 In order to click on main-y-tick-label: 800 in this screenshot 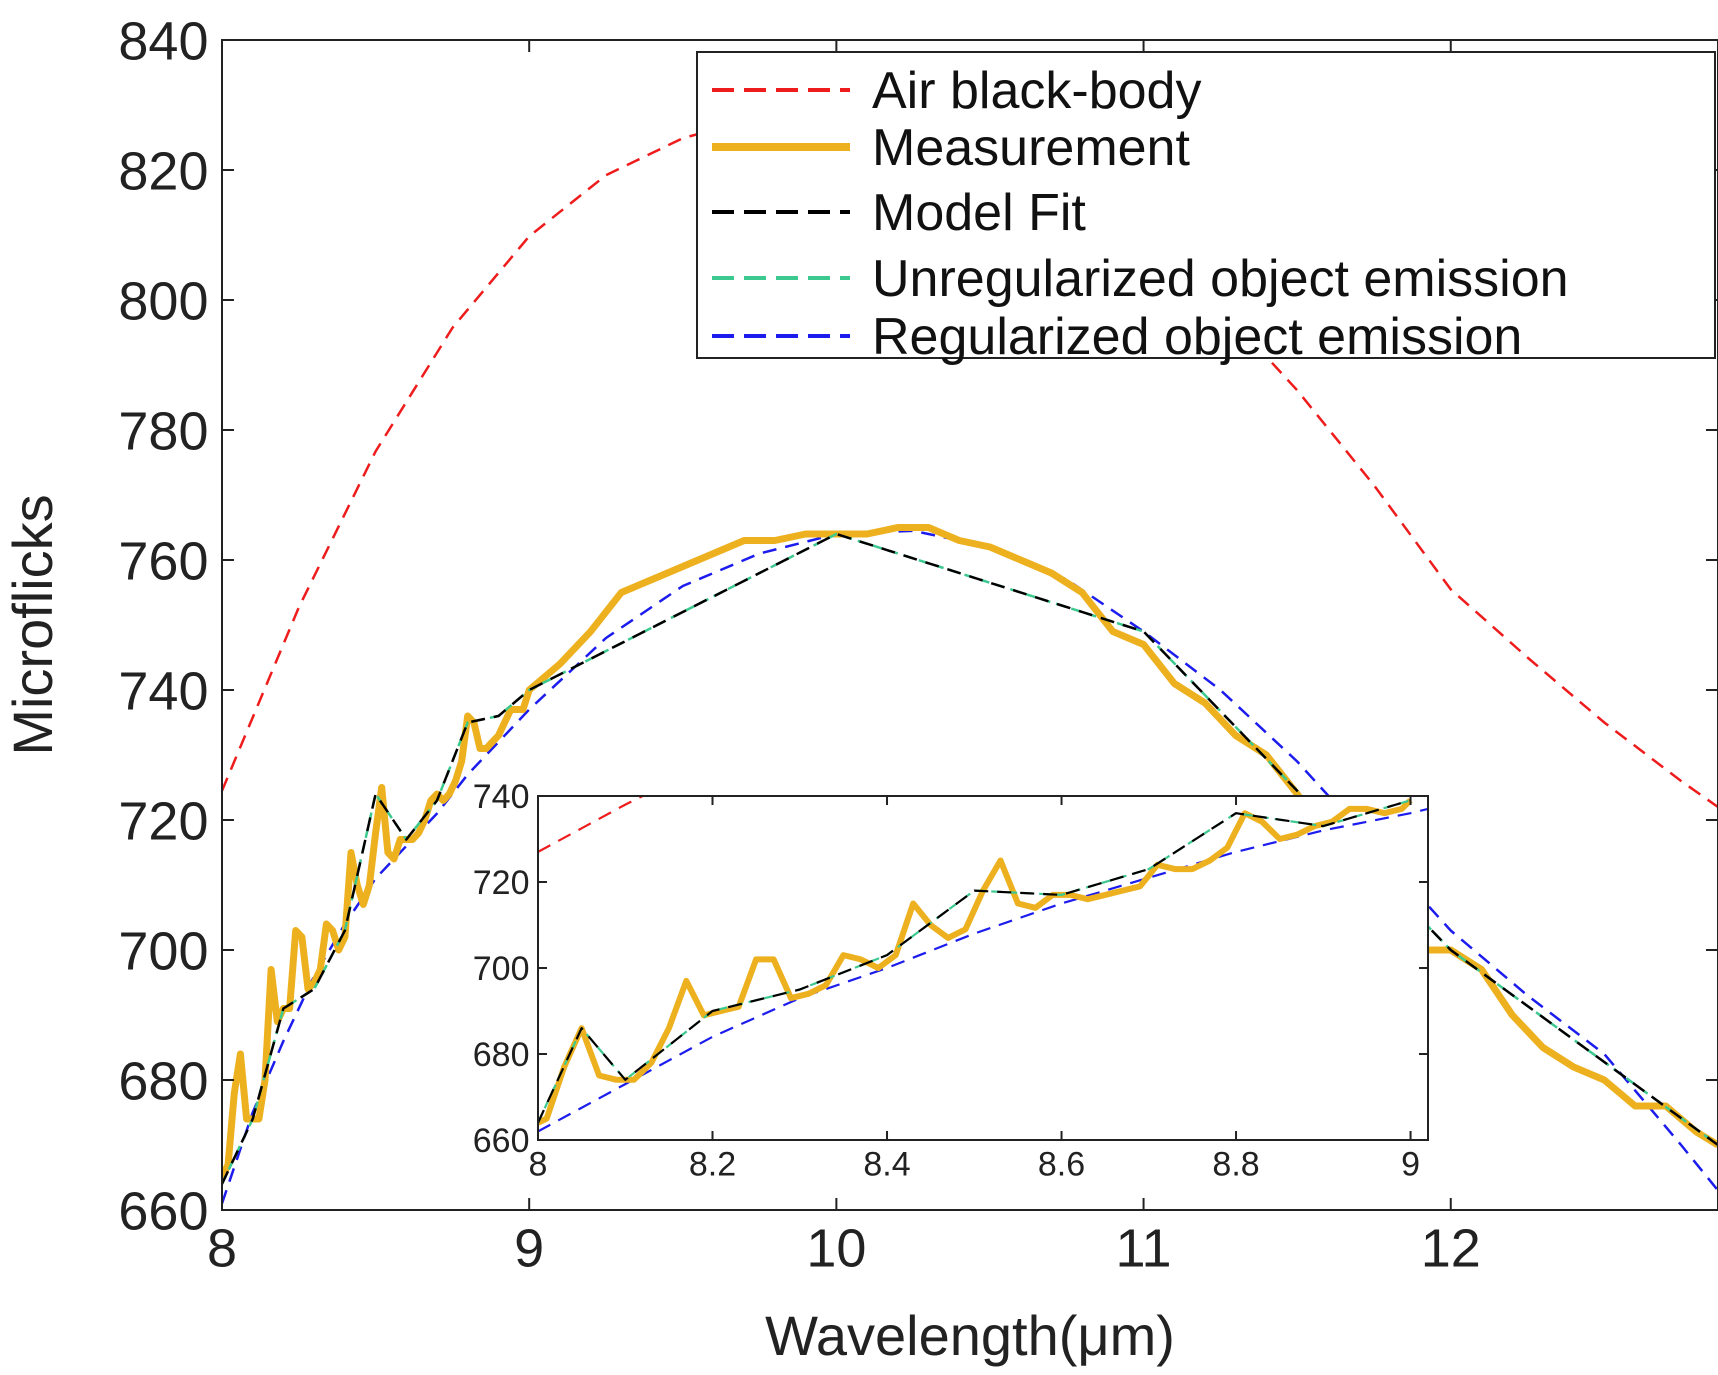, I will do `click(163, 301)`.